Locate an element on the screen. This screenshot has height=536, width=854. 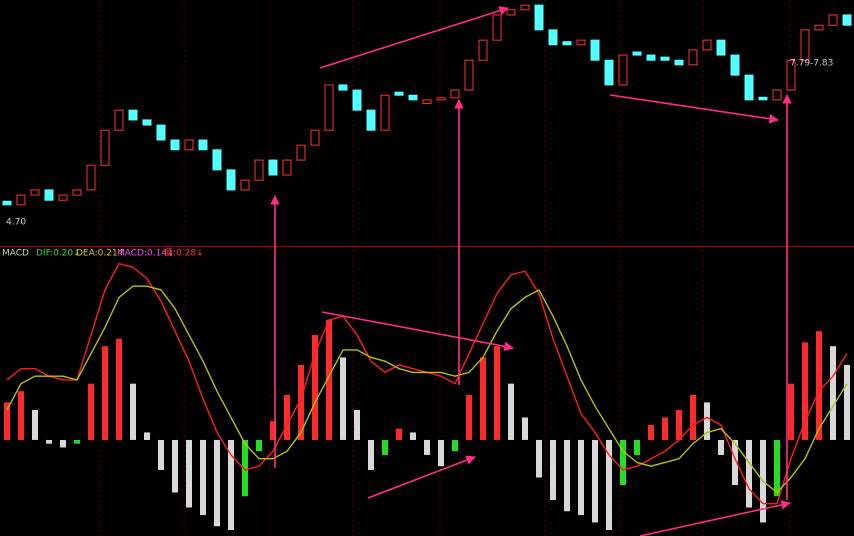
legend-macd: MACD:0.14↓ is located at coordinates (146, 254).